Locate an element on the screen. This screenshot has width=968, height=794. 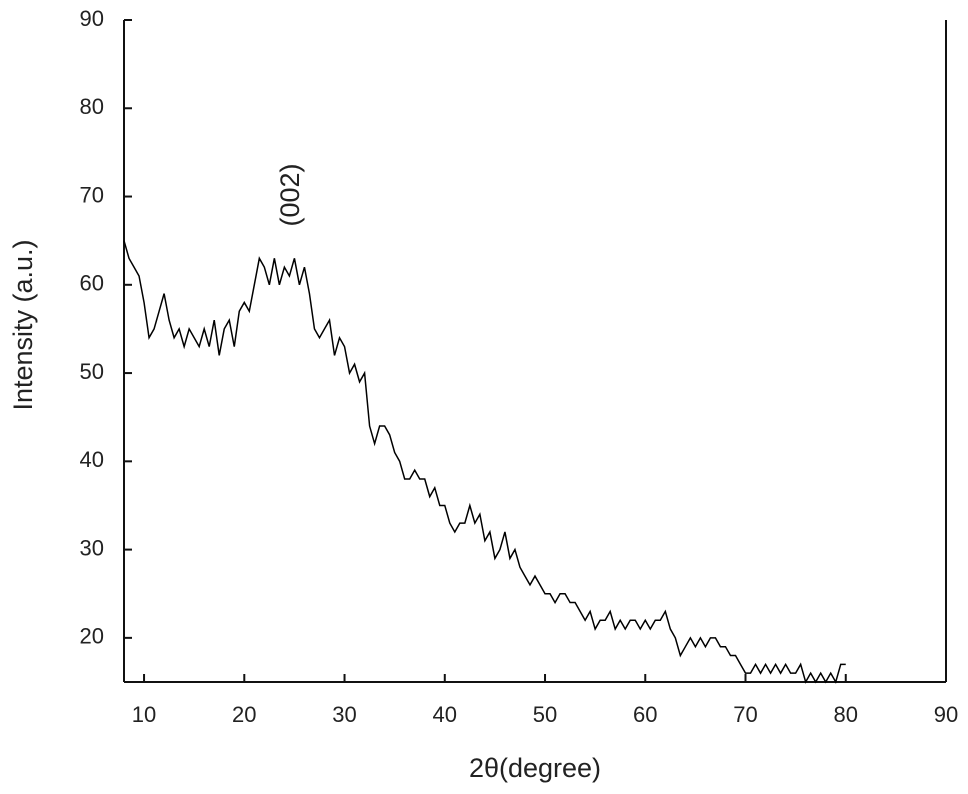
x-tick-label: 10 is located at coordinates (144, 714).